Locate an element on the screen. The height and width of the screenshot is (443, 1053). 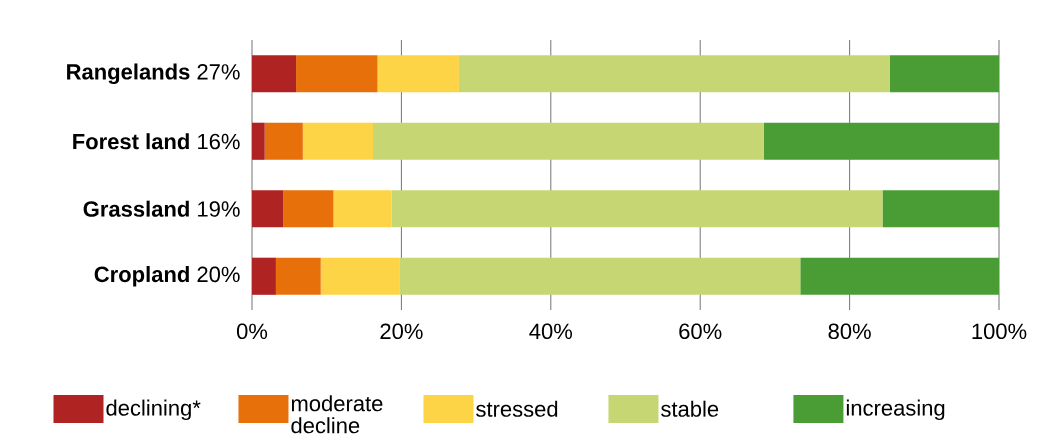
x-tick-label: 100% is located at coordinates (999, 331).